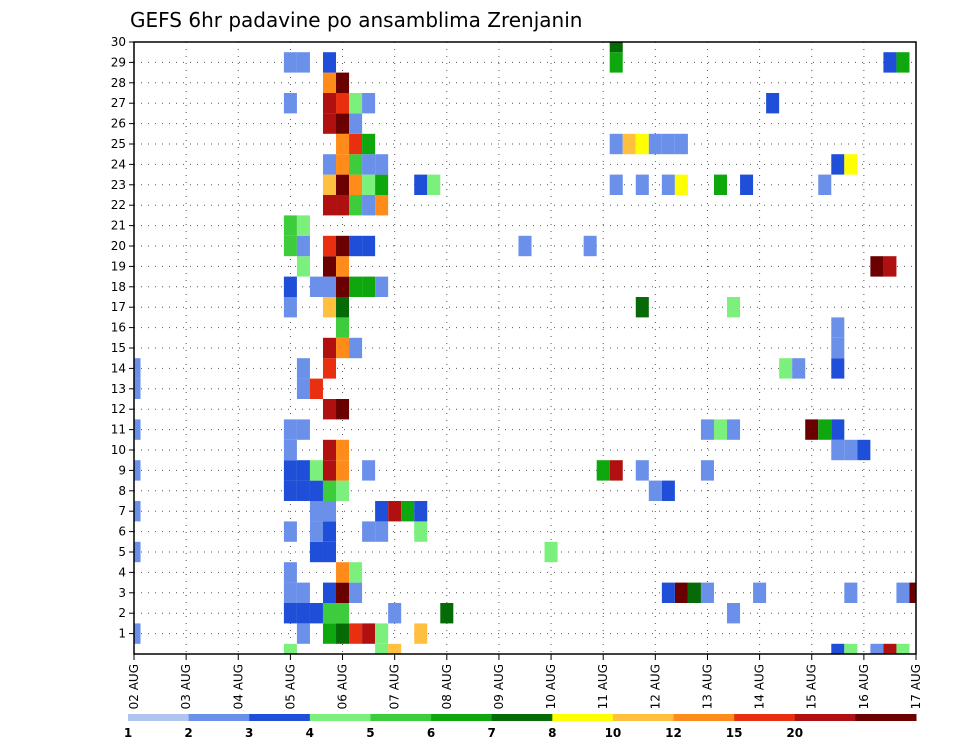 The image size is (960, 742). Describe the element at coordinates (118, 287) in the screenshot. I see `y-tick-label: 18` at that location.